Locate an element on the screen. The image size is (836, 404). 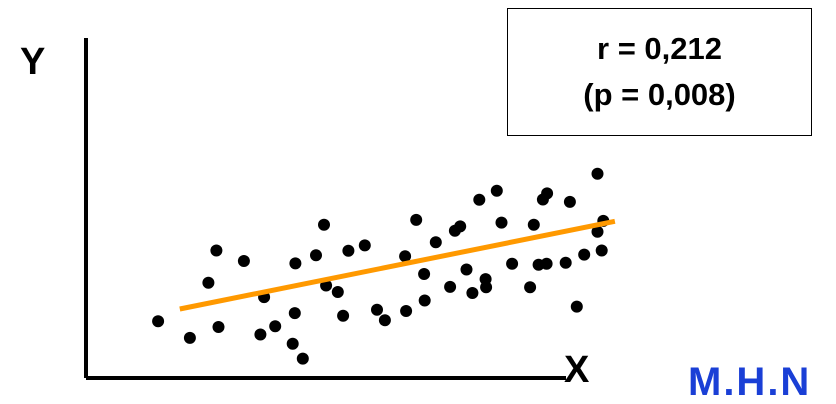
p-value: (p = 0,008) is located at coordinates (659, 94).